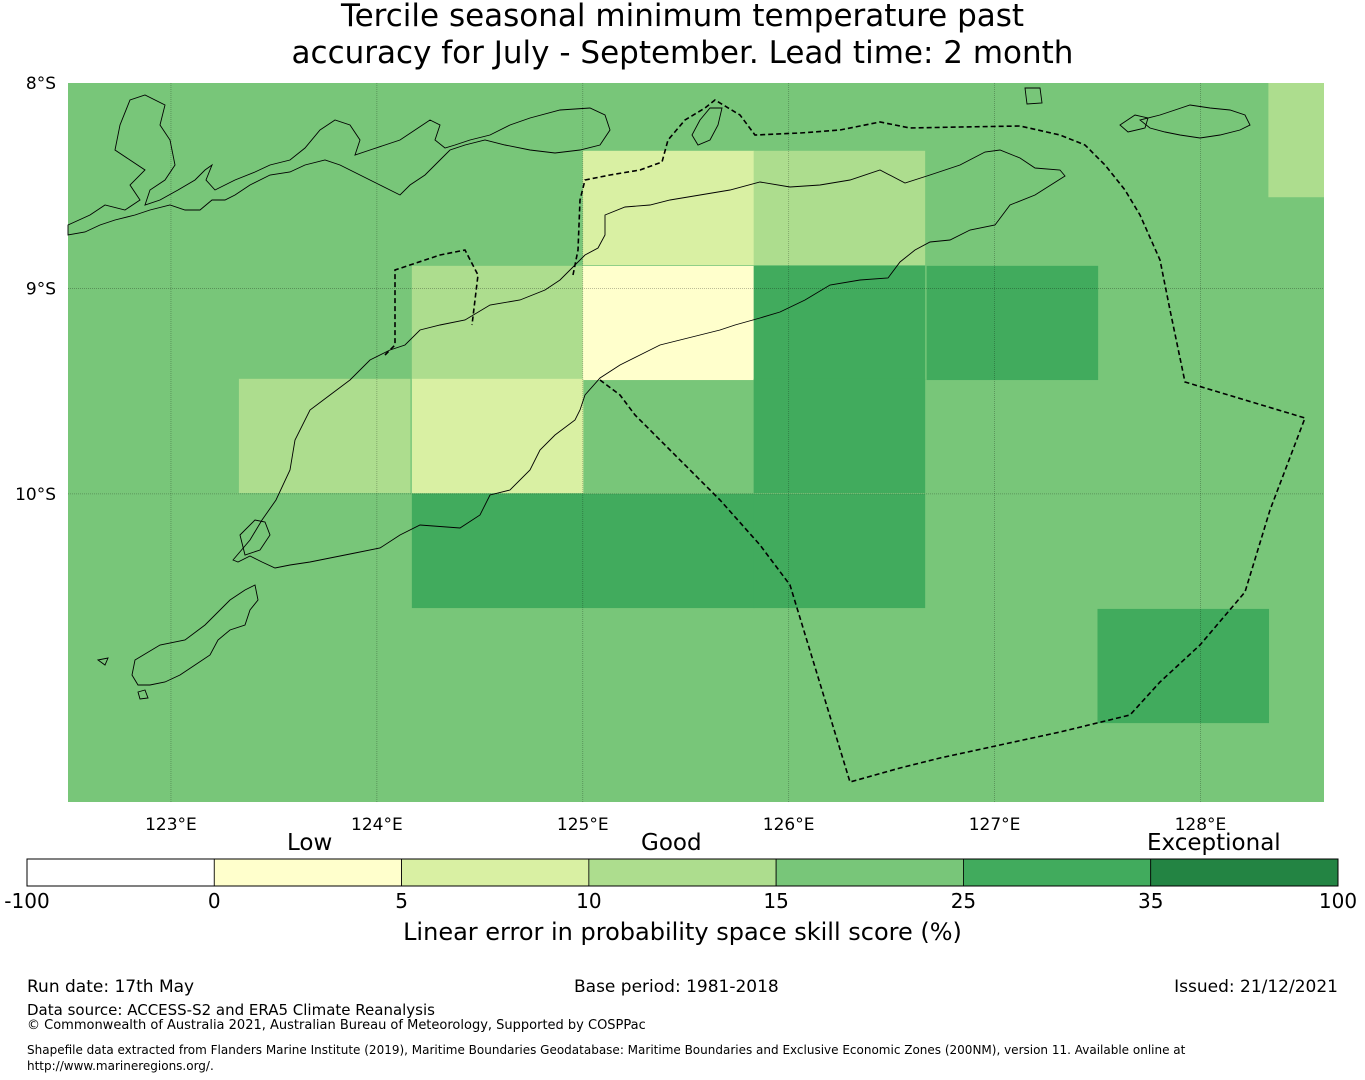  Describe the element at coordinates (1214, 843) in the screenshot. I see `legend-category-exceptional: Exceptional` at that location.